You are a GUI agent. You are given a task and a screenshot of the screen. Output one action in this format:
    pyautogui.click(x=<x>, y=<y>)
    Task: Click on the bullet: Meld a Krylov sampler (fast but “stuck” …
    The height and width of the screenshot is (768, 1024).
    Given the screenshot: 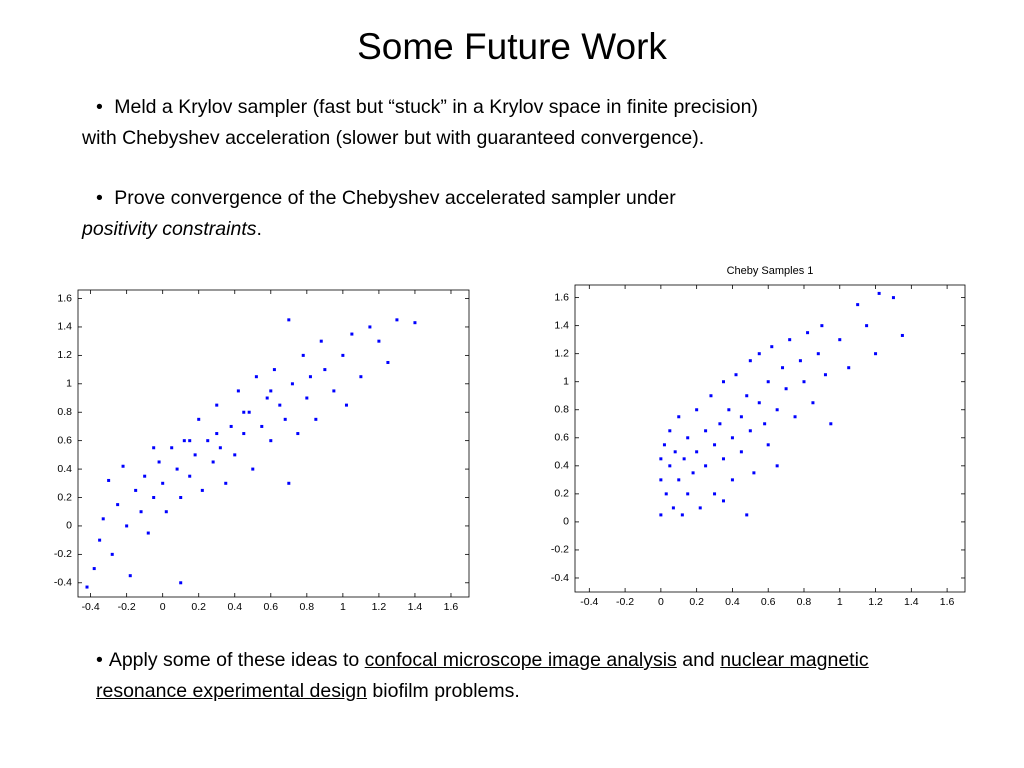 What is the action you would take?
    pyautogui.click(x=514, y=123)
    